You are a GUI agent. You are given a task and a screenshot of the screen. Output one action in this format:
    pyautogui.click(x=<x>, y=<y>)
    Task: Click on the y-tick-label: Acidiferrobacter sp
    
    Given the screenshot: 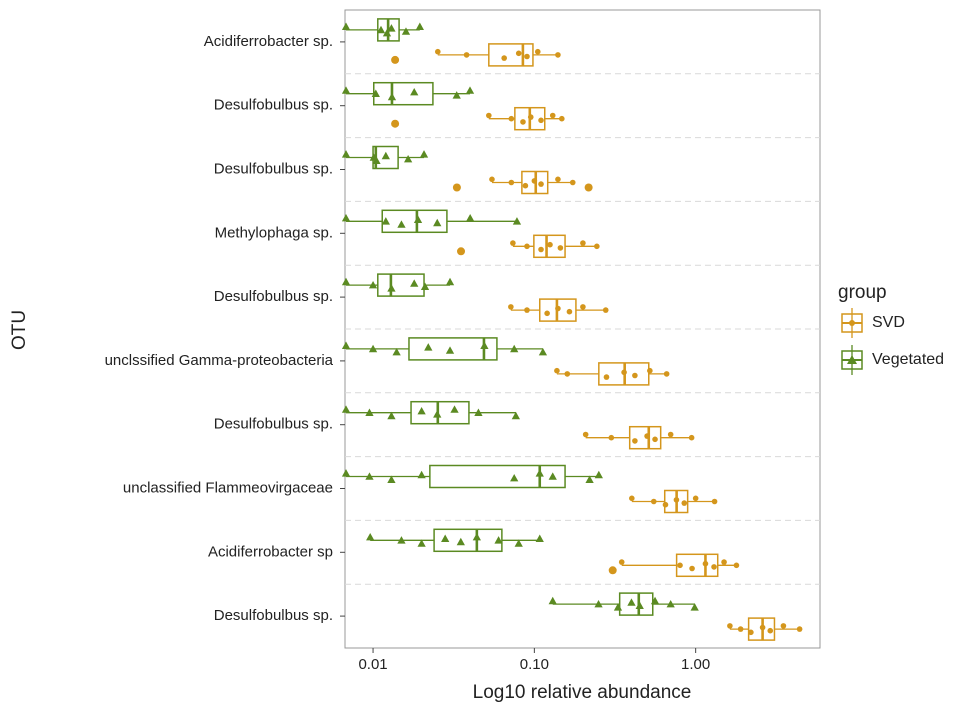 What is the action you would take?
    pyautogui.click(x=270, y=551)
    